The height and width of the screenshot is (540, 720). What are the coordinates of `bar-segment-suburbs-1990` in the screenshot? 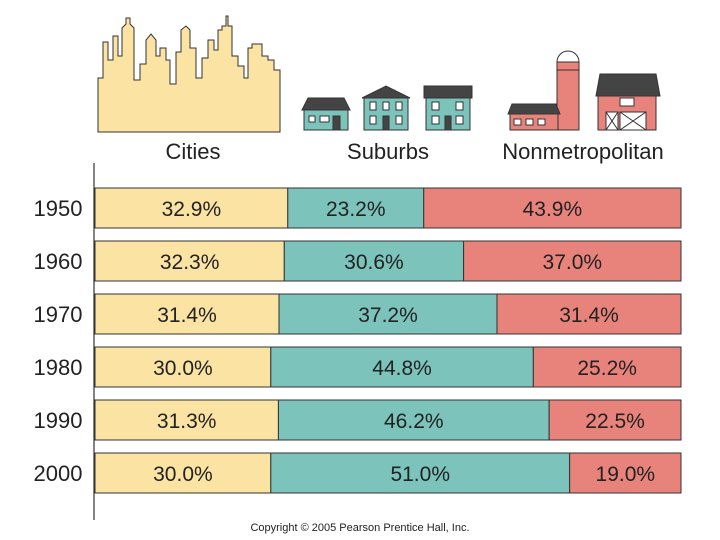 It's located at (413, 420).